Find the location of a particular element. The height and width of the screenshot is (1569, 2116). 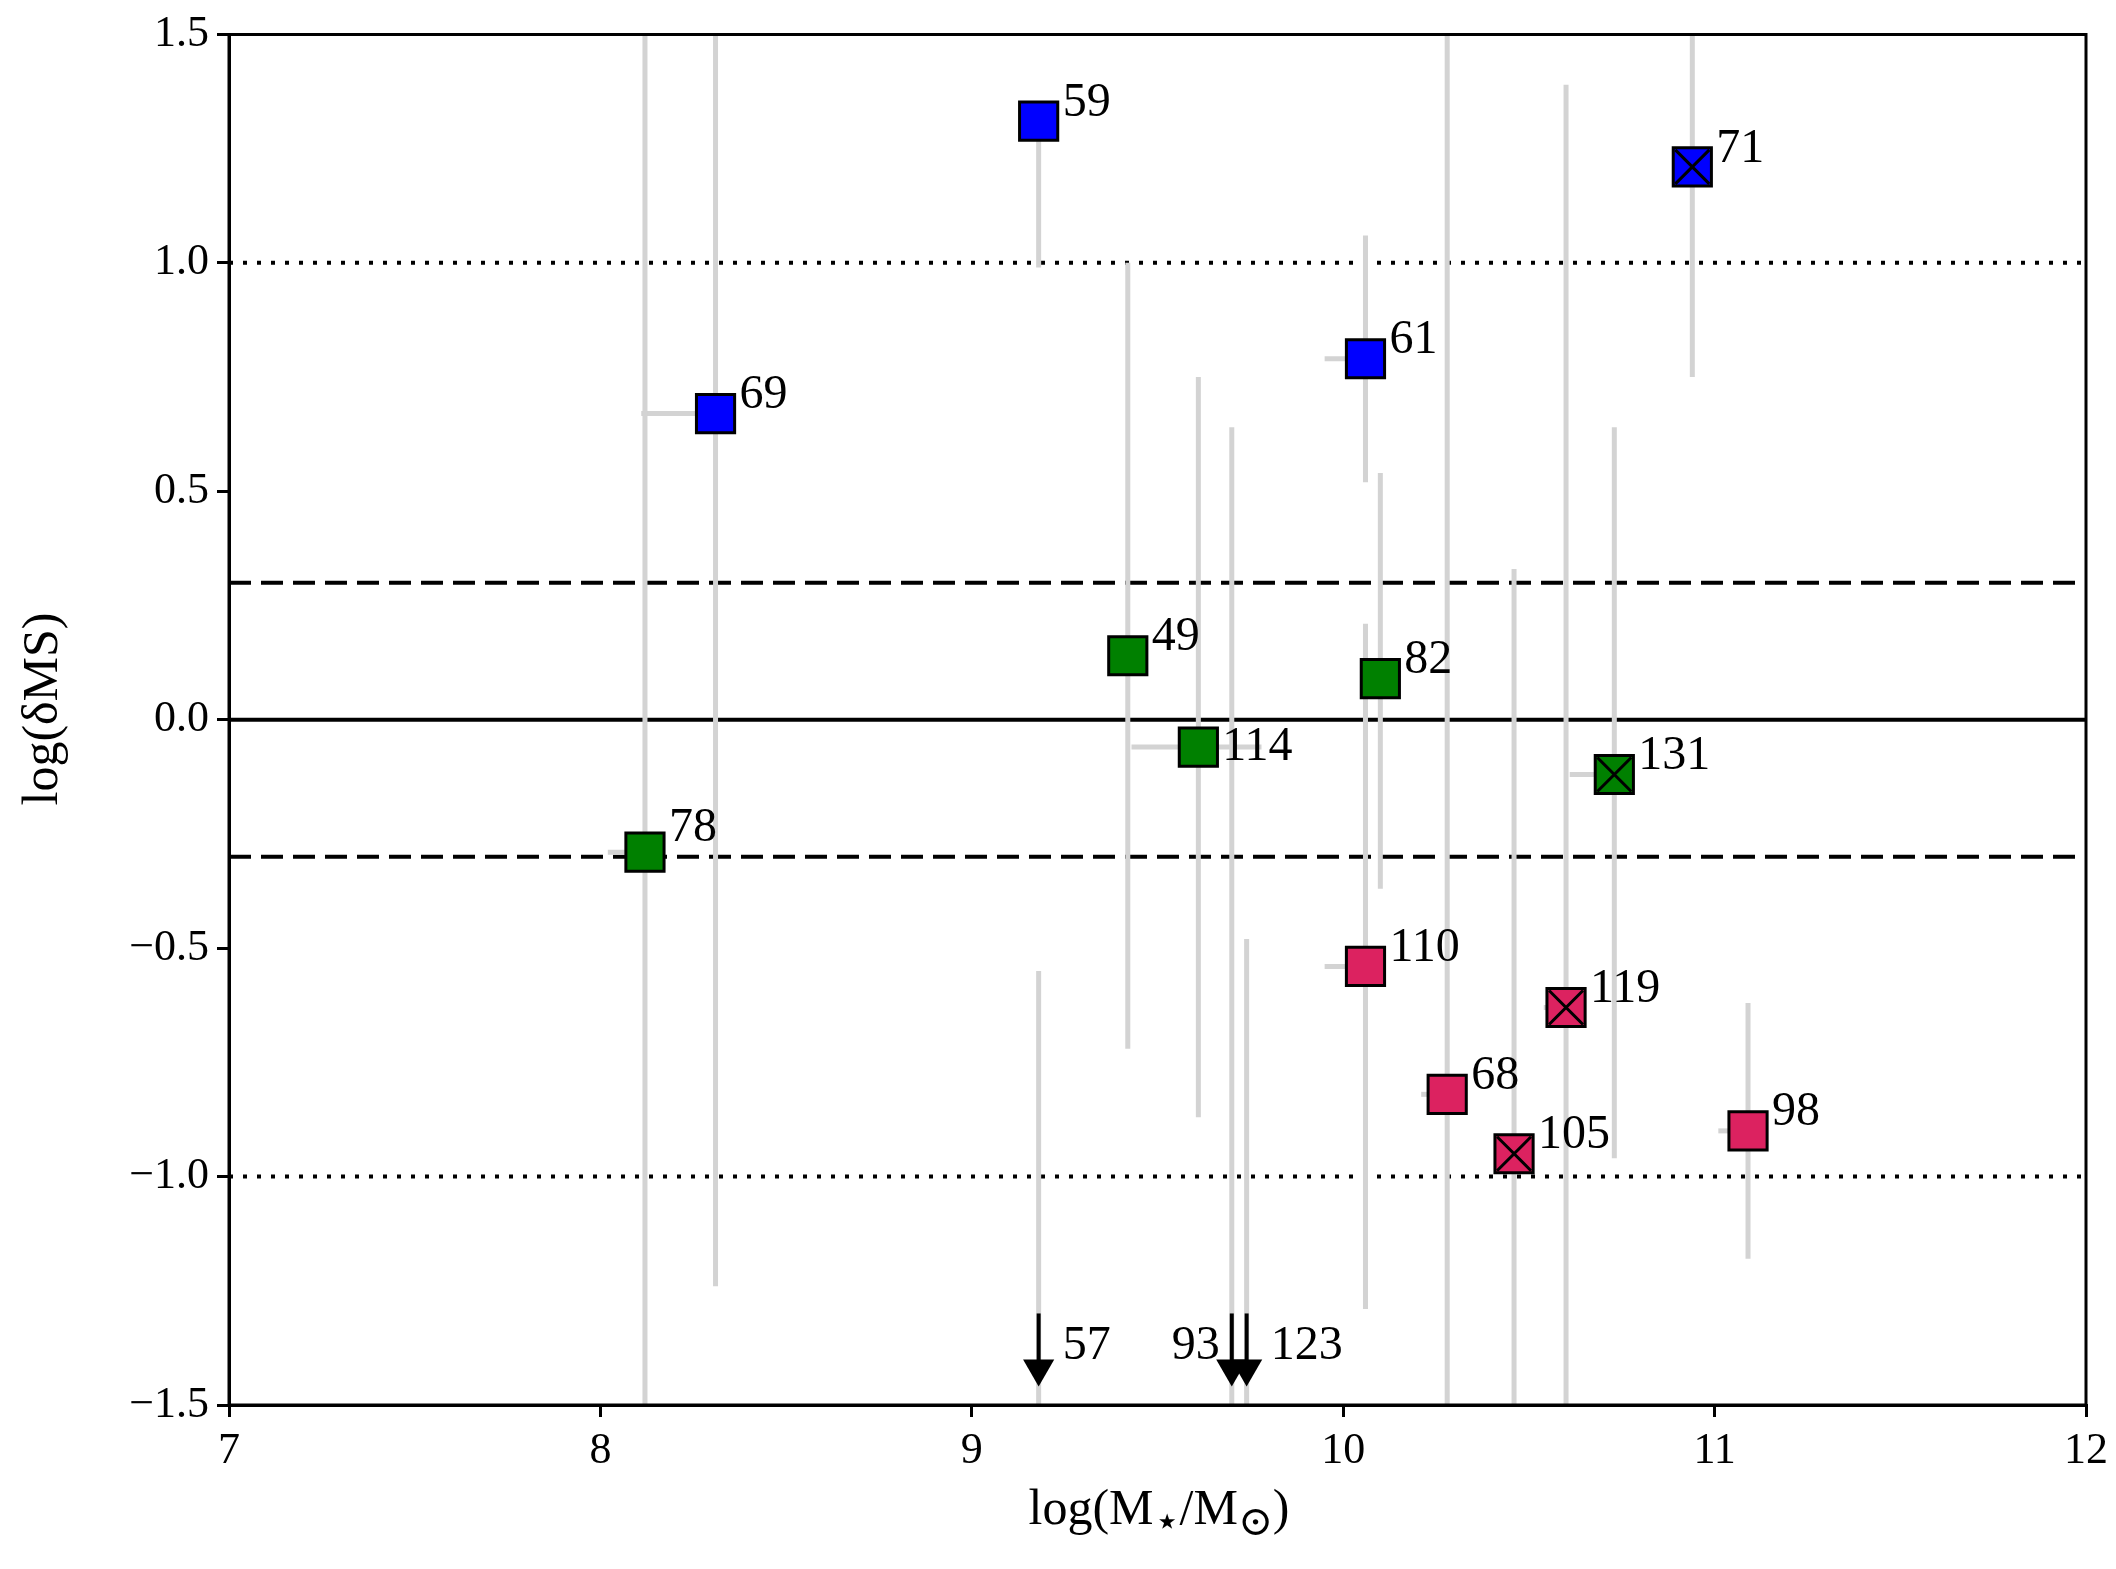

annotation: 114 is located at coordinates (1257, 744).